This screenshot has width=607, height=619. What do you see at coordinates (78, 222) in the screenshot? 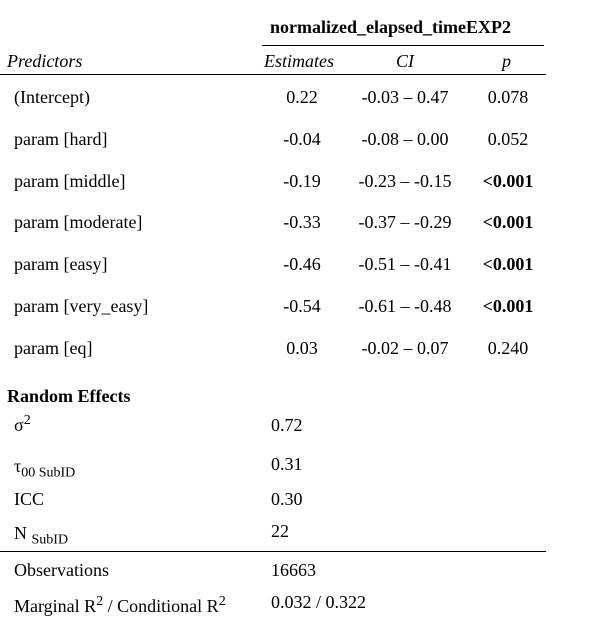
I see `row-label: param [moderate]` at bounding box center [78, 222].